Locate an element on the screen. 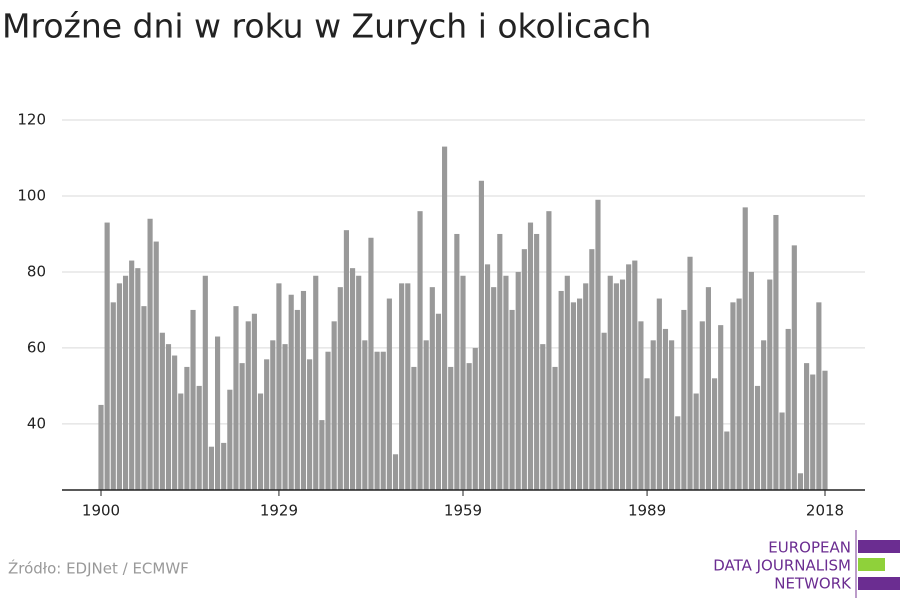 Image resolution: width=900 pixels, height=600 pixels. y-tick-label: 80 is located at coordinates (36, 271).